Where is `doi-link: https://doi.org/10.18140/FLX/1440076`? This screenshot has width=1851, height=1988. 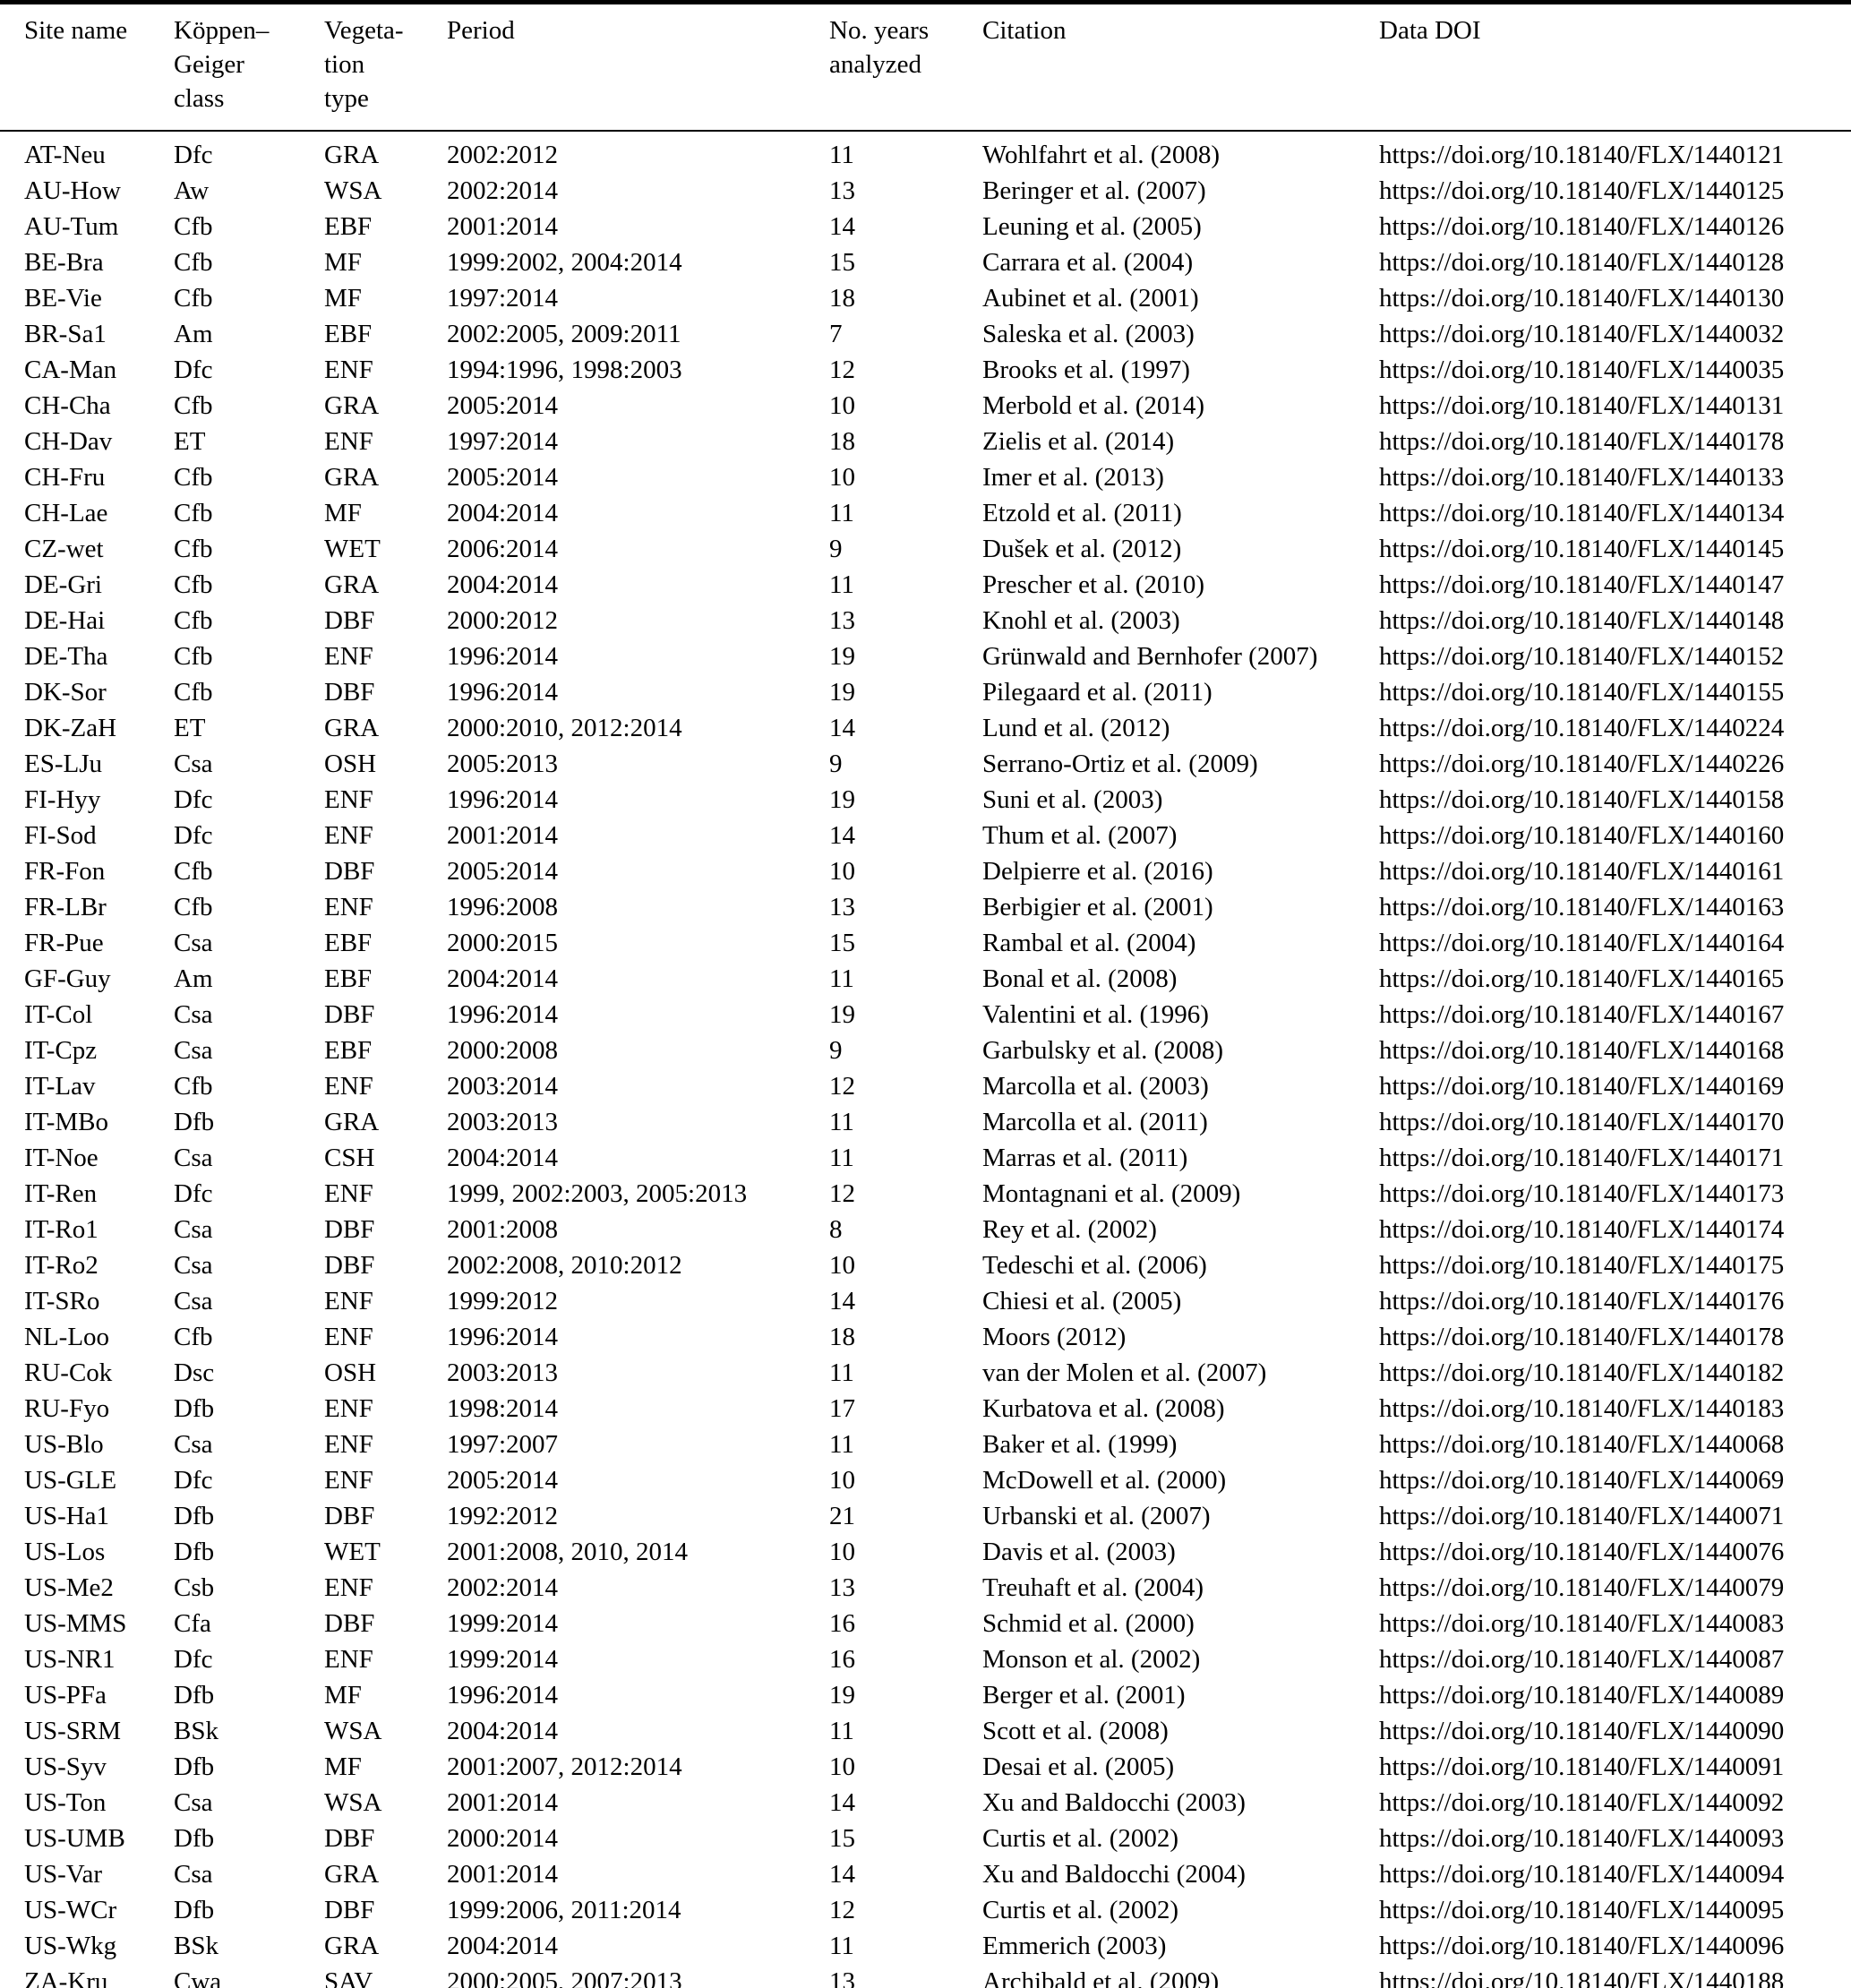 doi-link: https://doi.org/10.18140/FLX/1440076 is located at coordinates (1582, 1552).